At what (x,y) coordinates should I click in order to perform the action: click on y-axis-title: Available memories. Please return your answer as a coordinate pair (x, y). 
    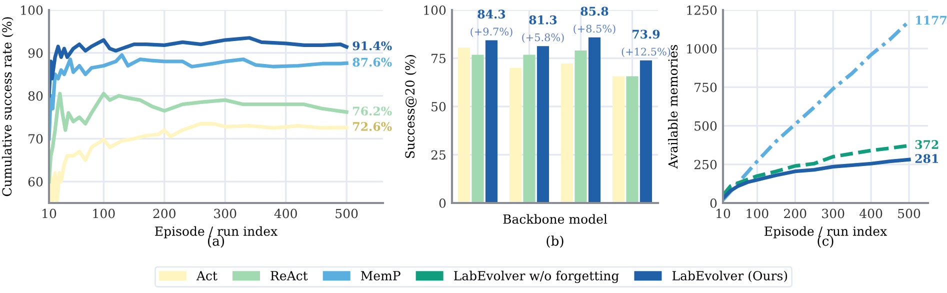
    Looking at the image, I should click on (673, 107).